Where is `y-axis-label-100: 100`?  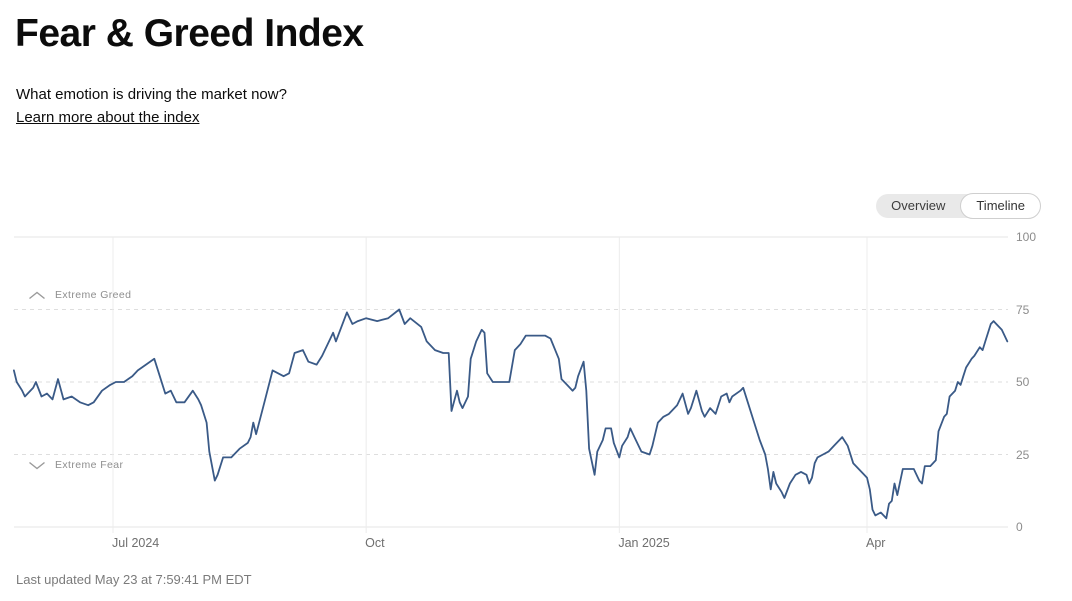 y-axis-label-100: 100 is located at coordinates (1026, 237).